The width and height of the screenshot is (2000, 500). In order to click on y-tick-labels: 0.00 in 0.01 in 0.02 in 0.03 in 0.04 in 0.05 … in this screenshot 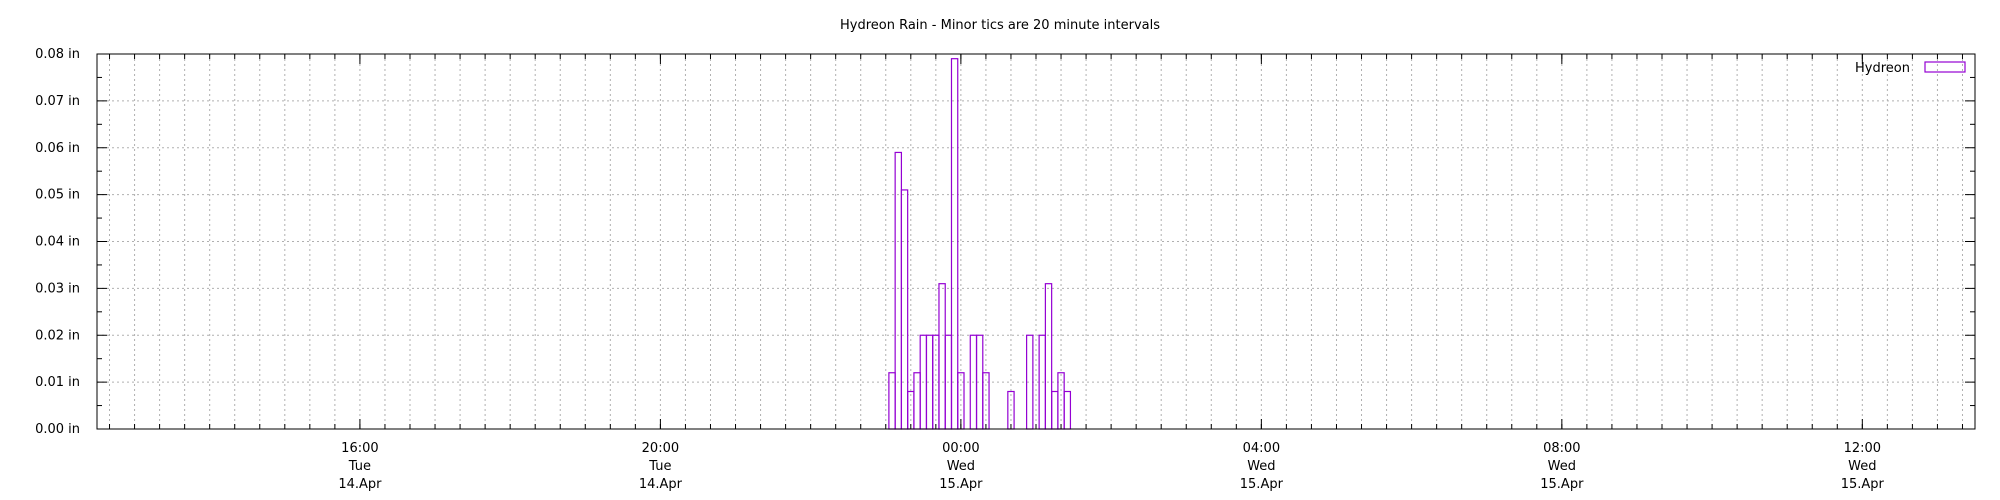, I will do `click(57, 242)`.